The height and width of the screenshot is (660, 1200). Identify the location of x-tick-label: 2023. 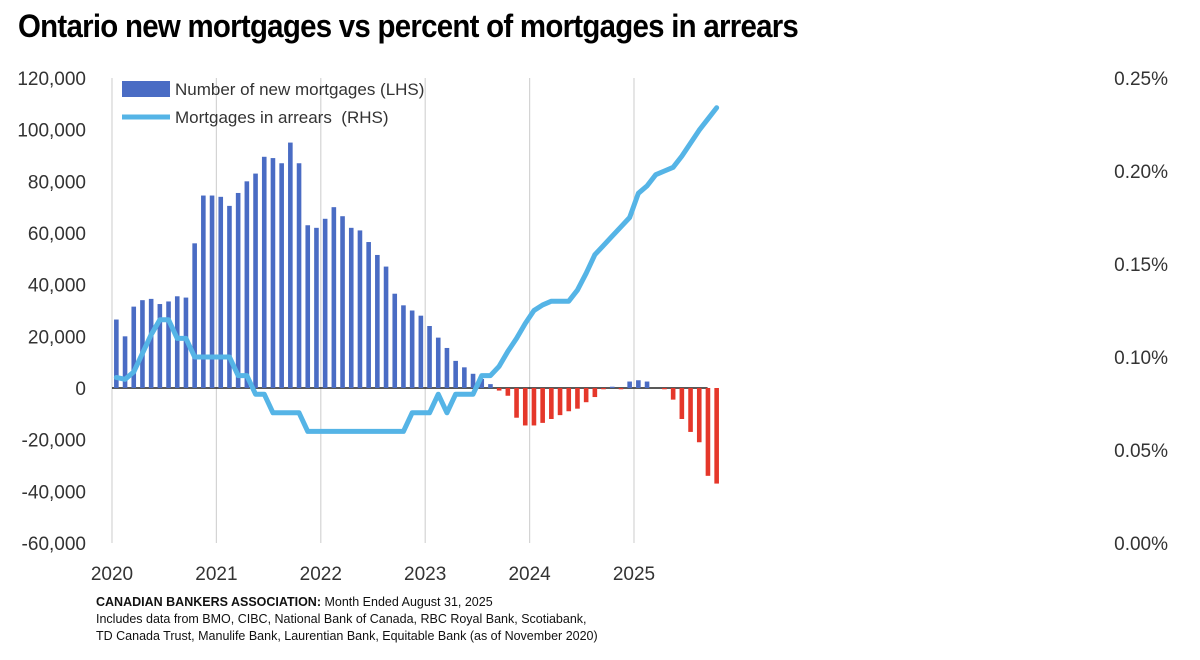
(425, 574).